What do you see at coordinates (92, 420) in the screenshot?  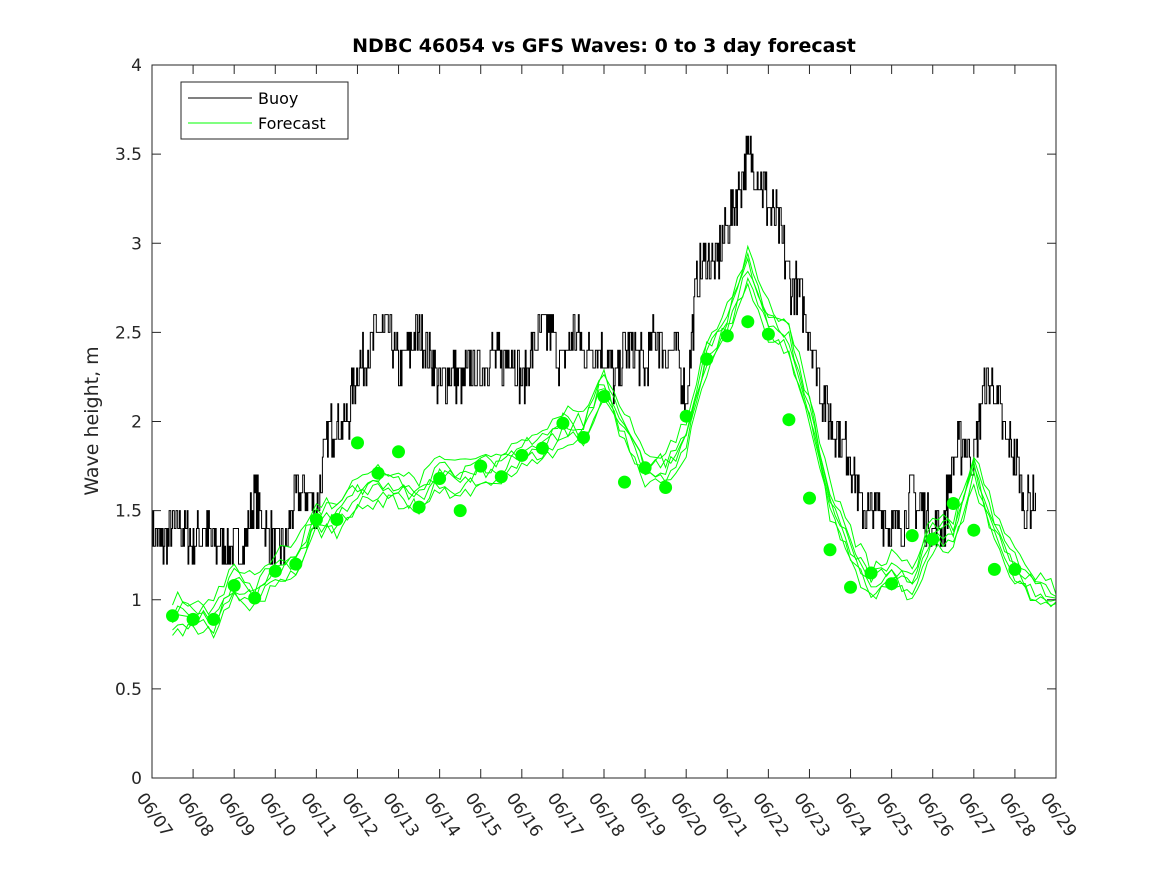 I see `y-axis-label: Wave height, m` at bounding box center [92, 420].